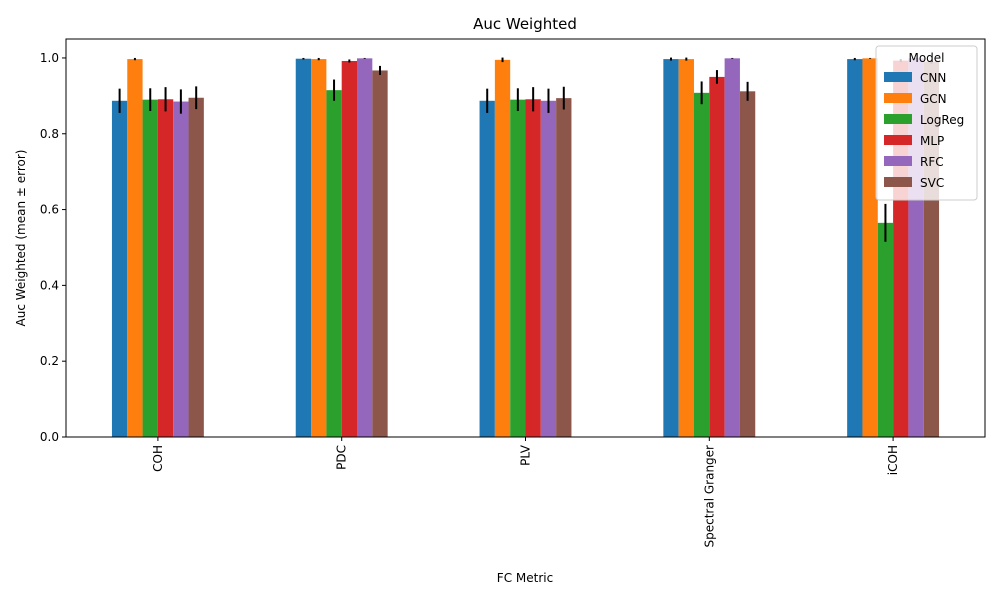  Describe the element at coordinates (525, 24) in the screenshot. I see `chart-title: Auc Weighted` at that location.